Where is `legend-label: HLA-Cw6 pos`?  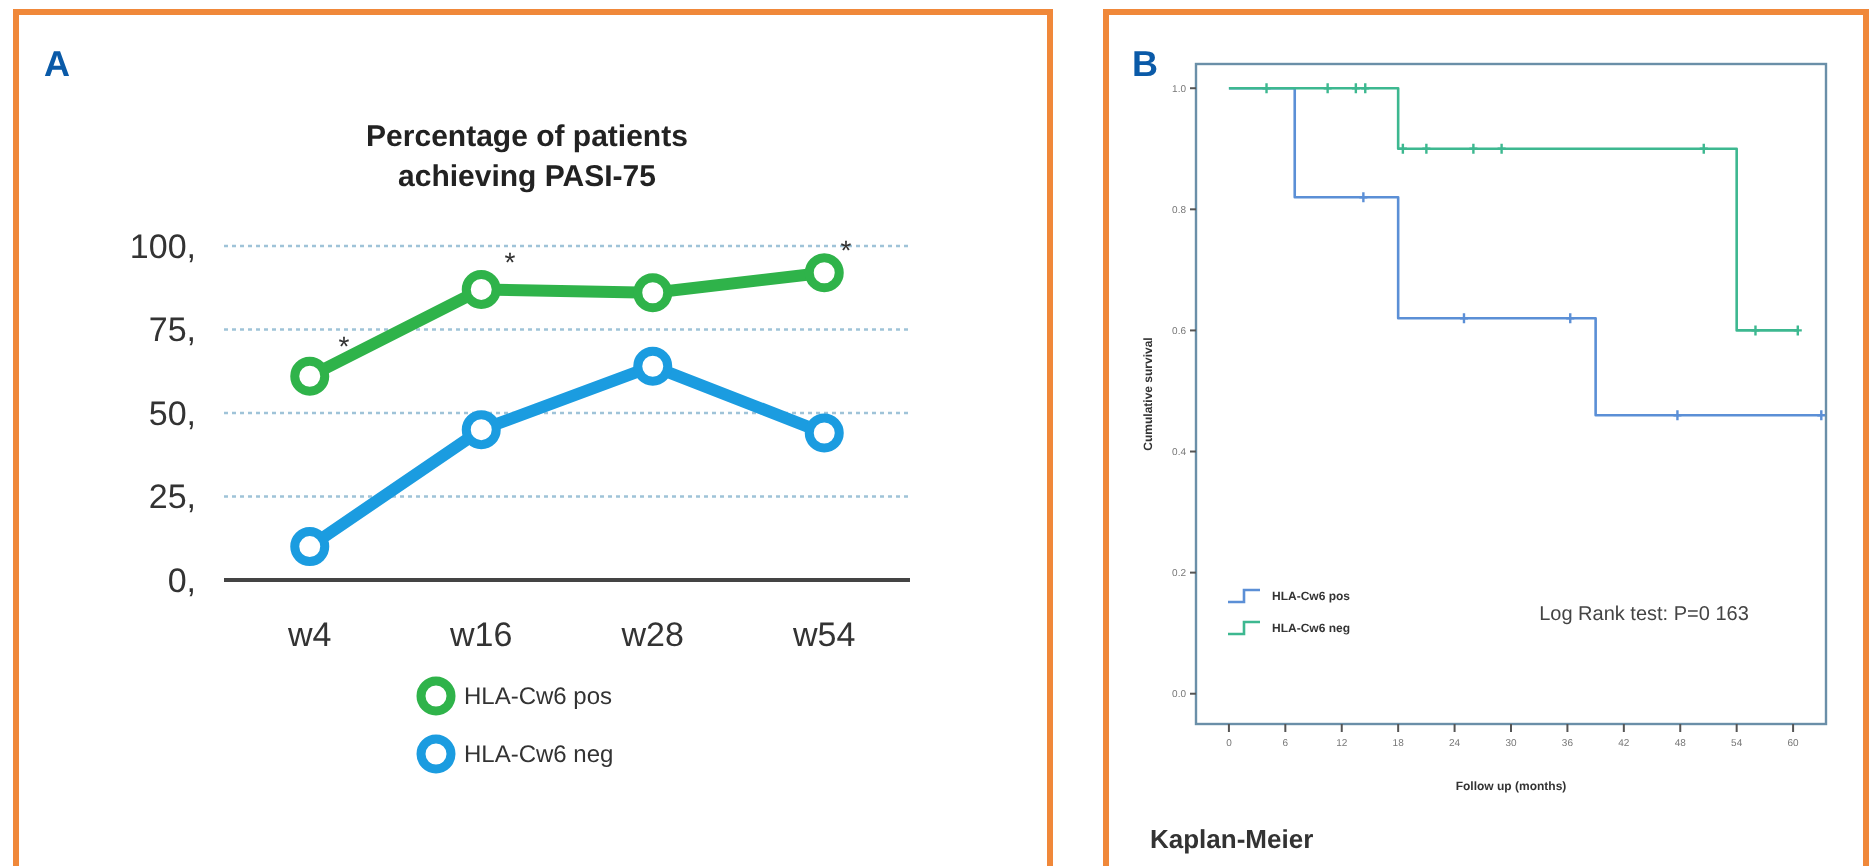
legend-label: HLA-Cw6 pos is located at coordinates (538, 696).